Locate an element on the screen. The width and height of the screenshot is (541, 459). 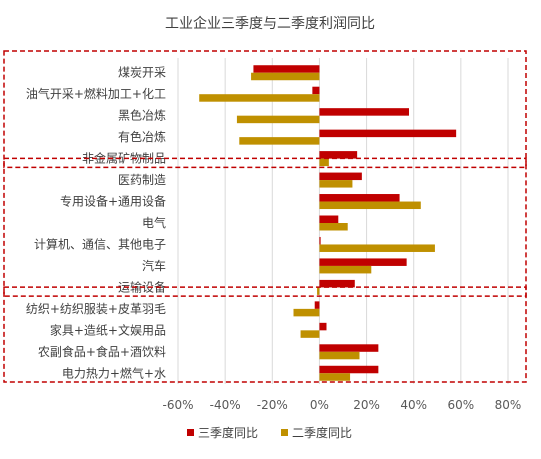
x-tick-label: -60% is located at coordinates (177, 405).